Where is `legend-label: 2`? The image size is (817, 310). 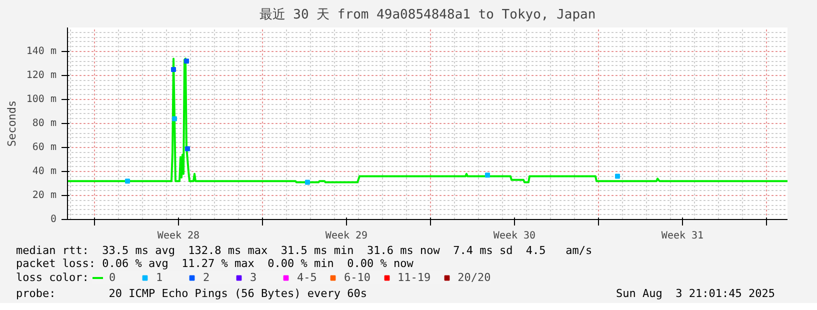
legend-label: 2 is located at coordinates (207, 277).